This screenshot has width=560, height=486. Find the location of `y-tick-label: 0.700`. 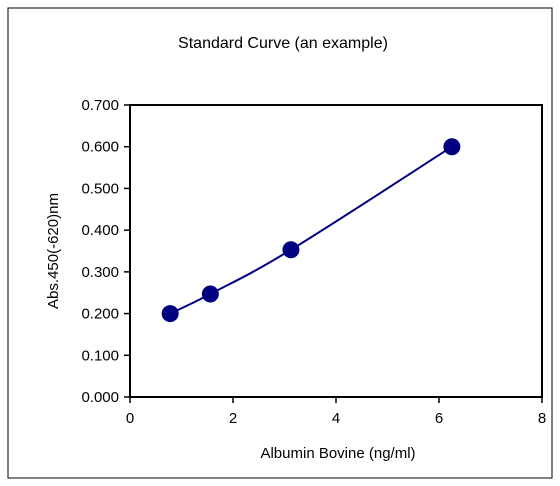

y-tick-label: 0.700 is located at coordinates (100, 105).